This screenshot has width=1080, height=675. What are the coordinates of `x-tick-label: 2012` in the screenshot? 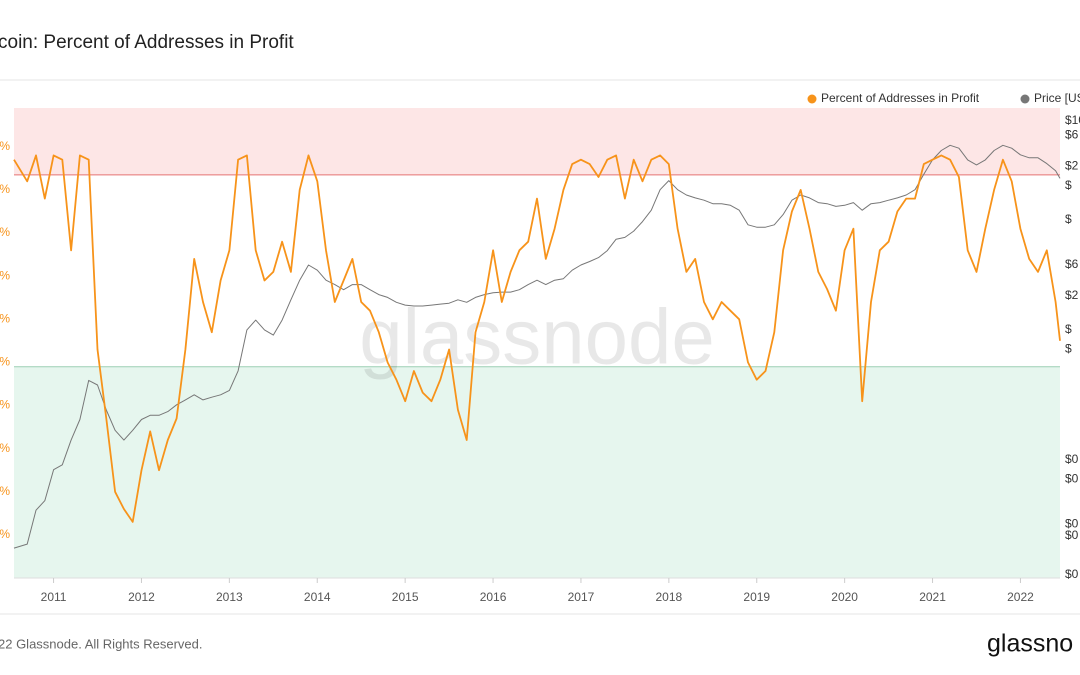 It's located at (141, 597).